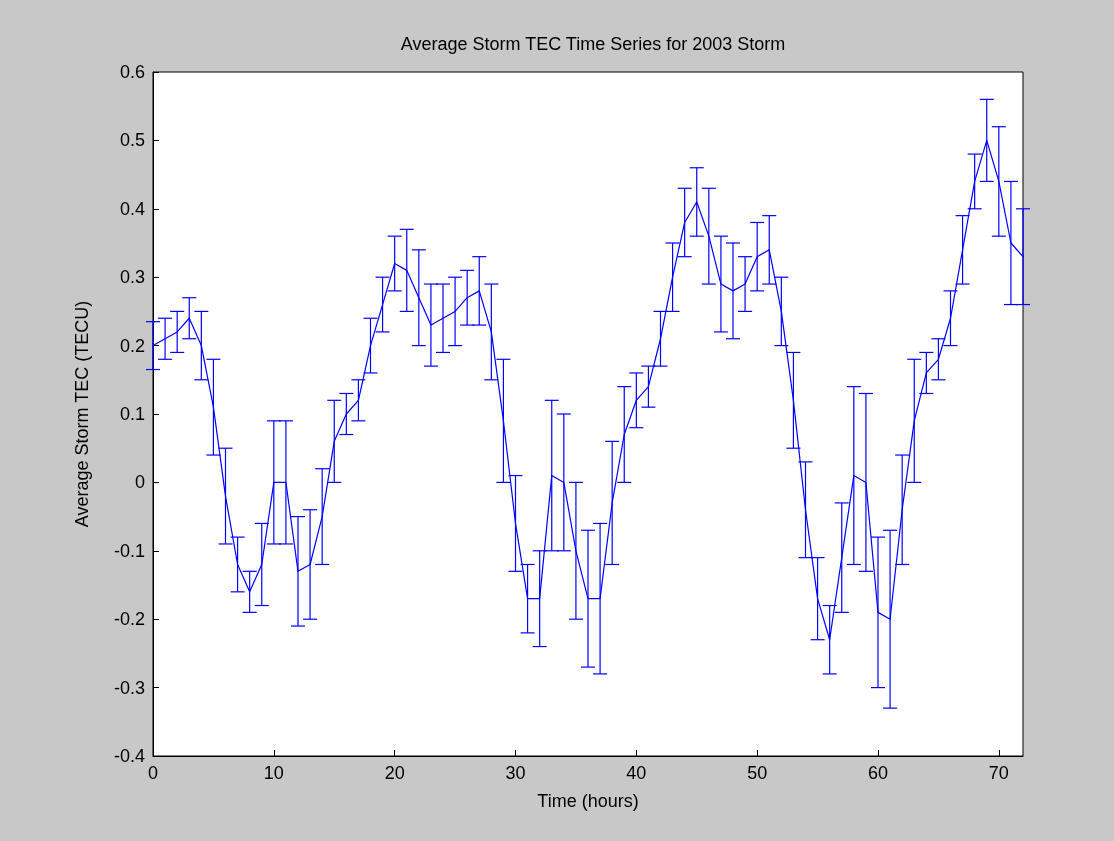 The width and height of the screenshot is (1114, 841). What do you see at coordinates (132, 414) in the screenshot?
I see `y-tick-label: 0.1` at bounding box center [132, 414].